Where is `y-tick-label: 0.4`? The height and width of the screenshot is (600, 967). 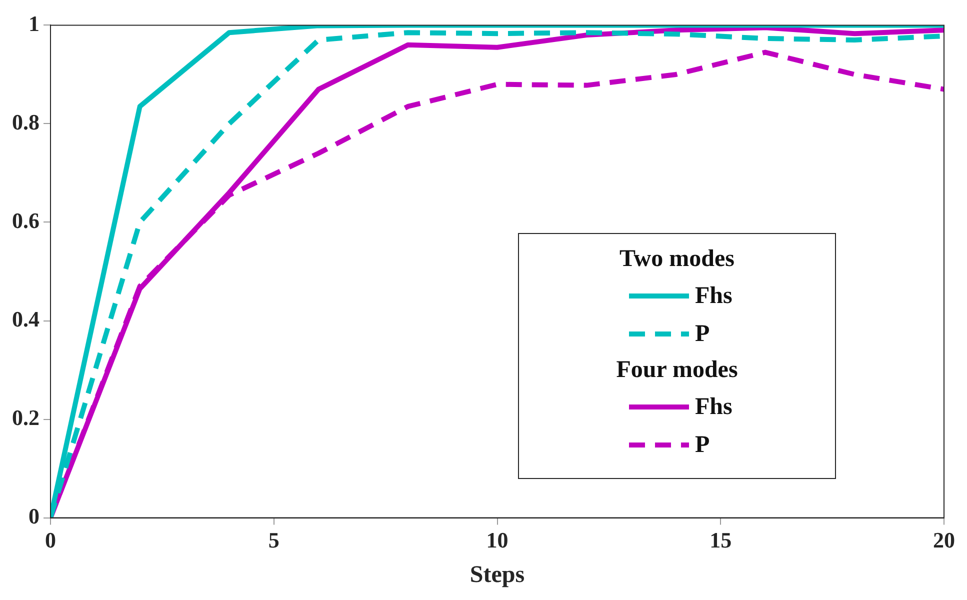 y-tick-label: 0.4 is located at coordinates (26, 319).